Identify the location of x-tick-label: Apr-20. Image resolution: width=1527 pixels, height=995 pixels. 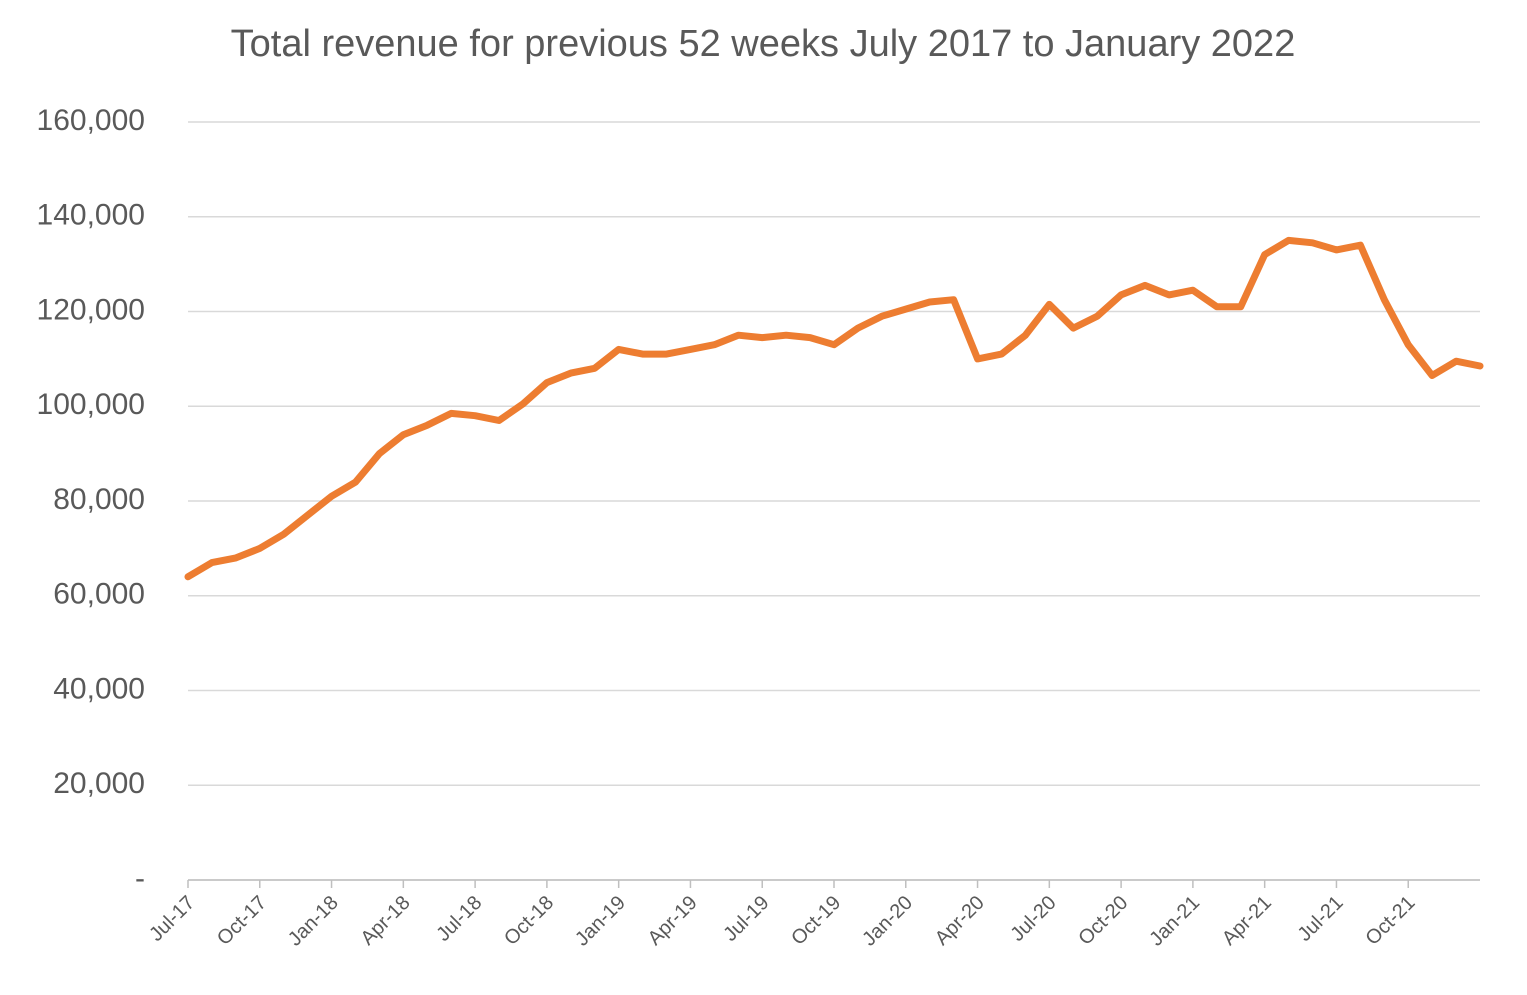
(960, 921).